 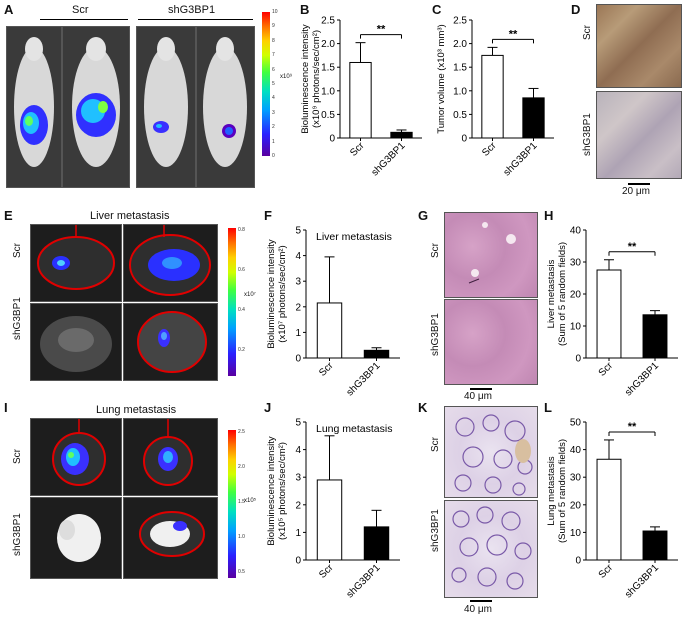 I want to click on scalebar-k-label: 40 μm, so click(x=478, y=609).